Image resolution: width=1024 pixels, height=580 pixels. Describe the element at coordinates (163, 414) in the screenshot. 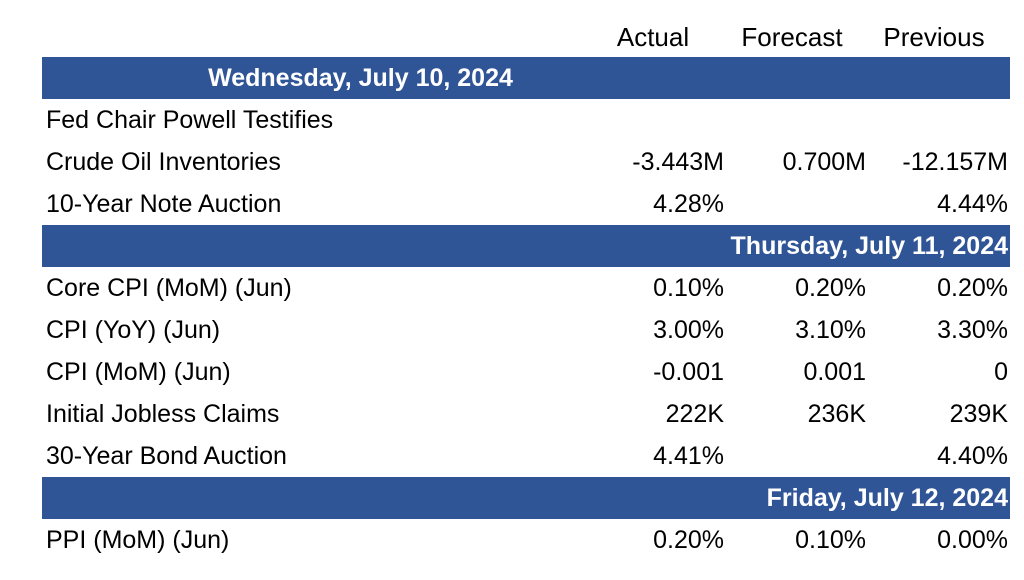

I see `event-name: Initial Jobless Claims` at that location.